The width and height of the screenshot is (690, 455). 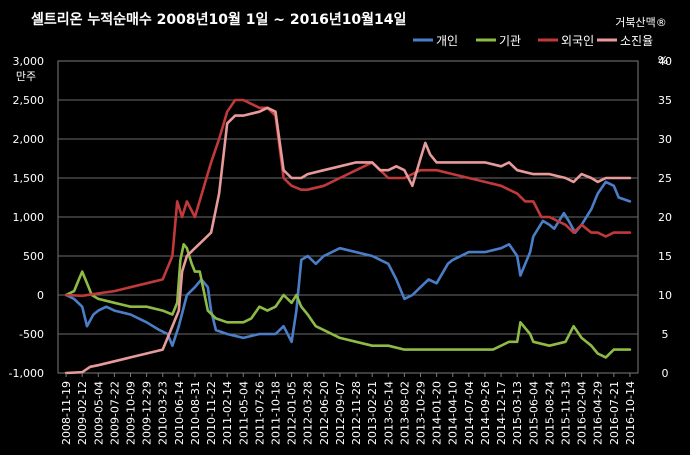 I want to click on x-tick-label: 2016-04-29, so click(x=598, y=413).